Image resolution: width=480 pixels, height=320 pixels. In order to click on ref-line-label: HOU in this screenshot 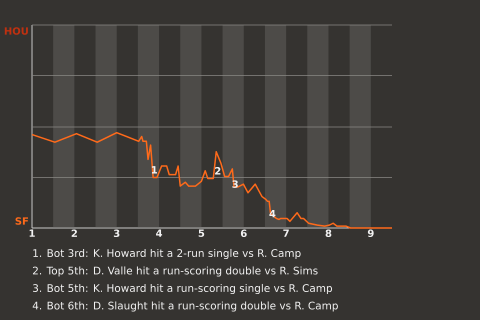, I will do `click(16, 31)`.